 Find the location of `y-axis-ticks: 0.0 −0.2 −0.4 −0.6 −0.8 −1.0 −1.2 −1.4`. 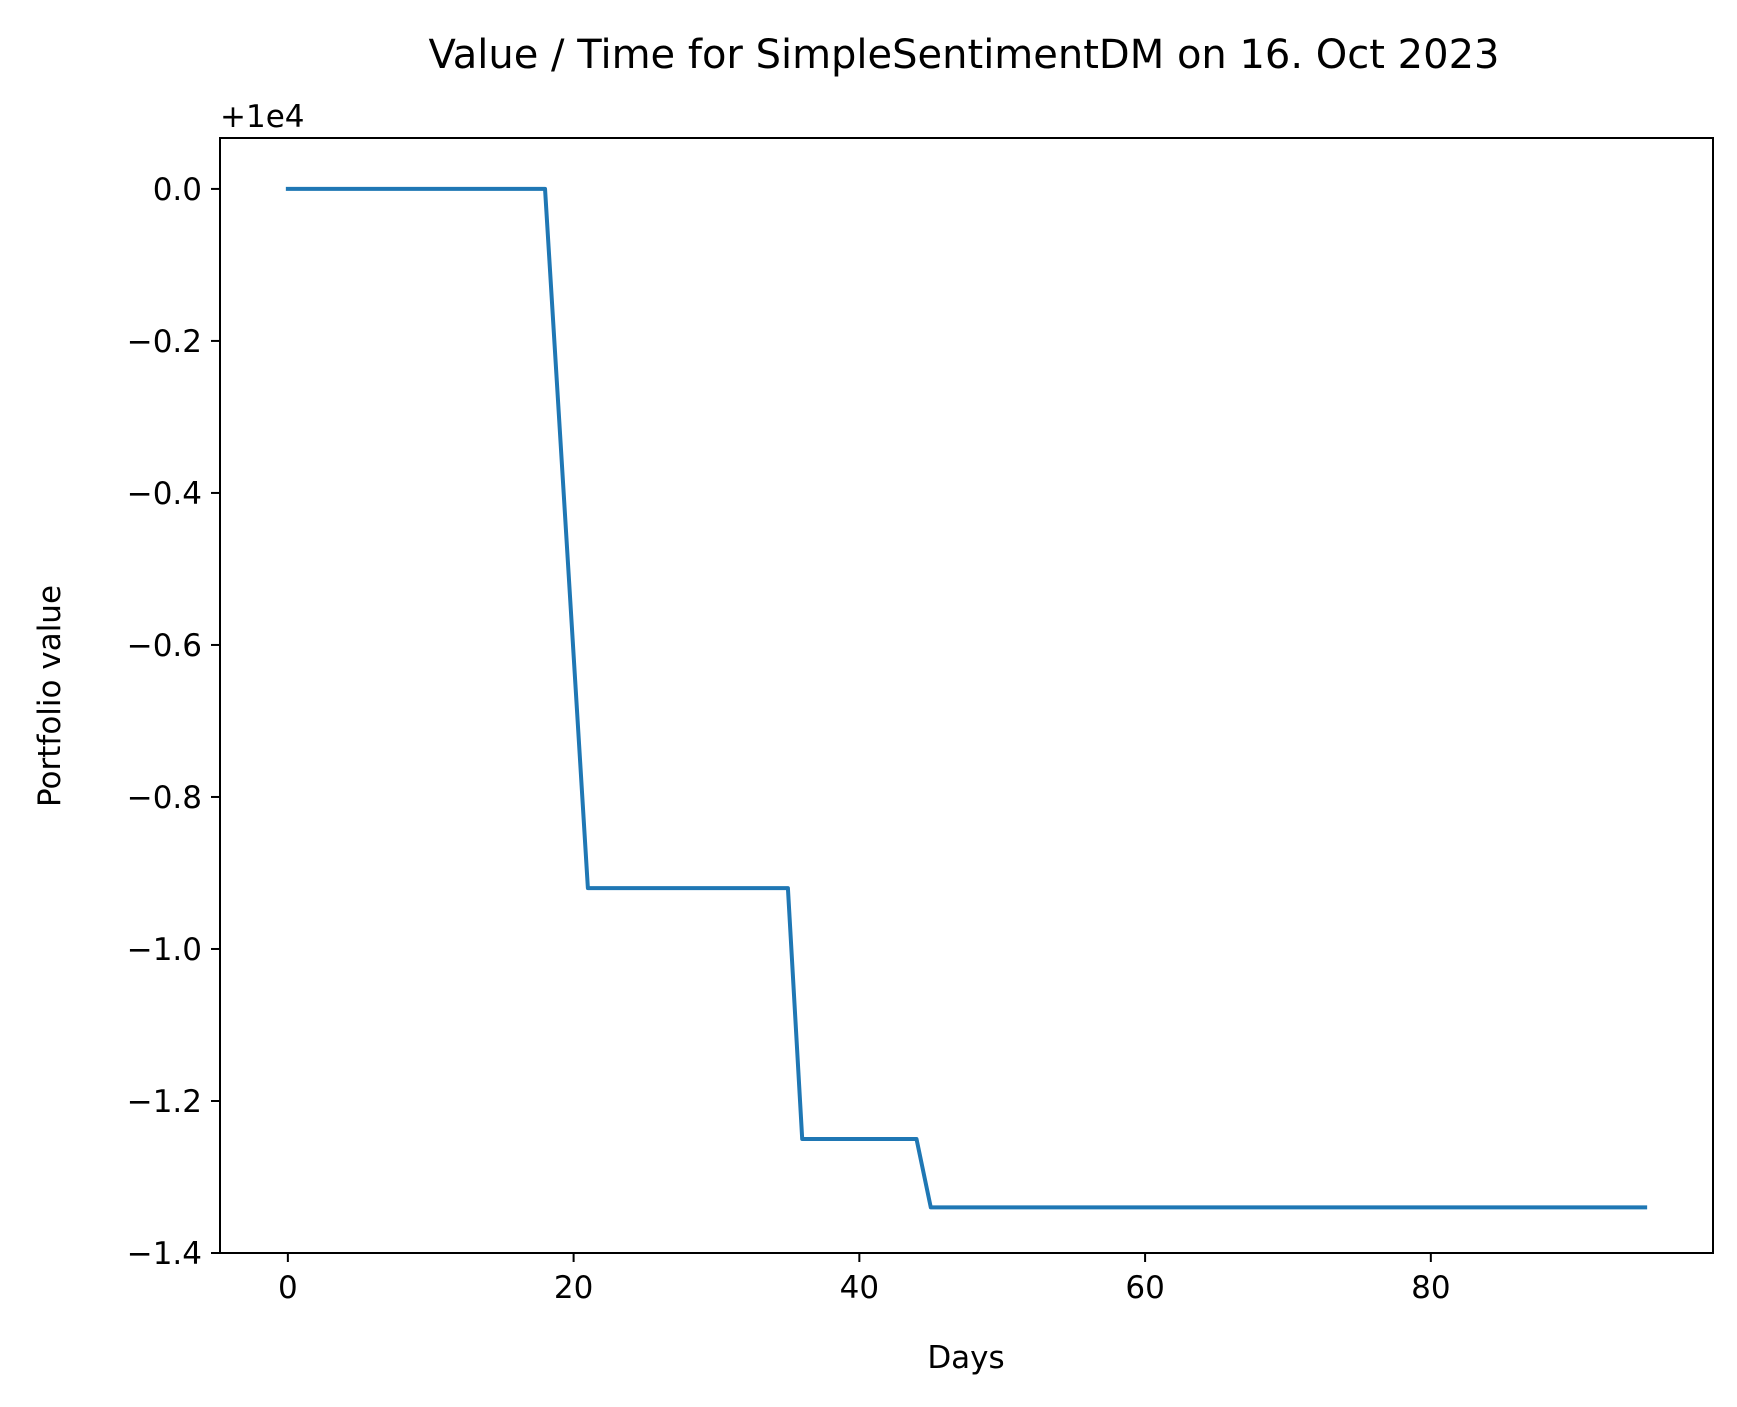

y-axis-ticks: 0.0 −0.2 −0.4 −0.6 −0.8 −1.0 −1.2 −1.4 is located at coordinates (173, 722).